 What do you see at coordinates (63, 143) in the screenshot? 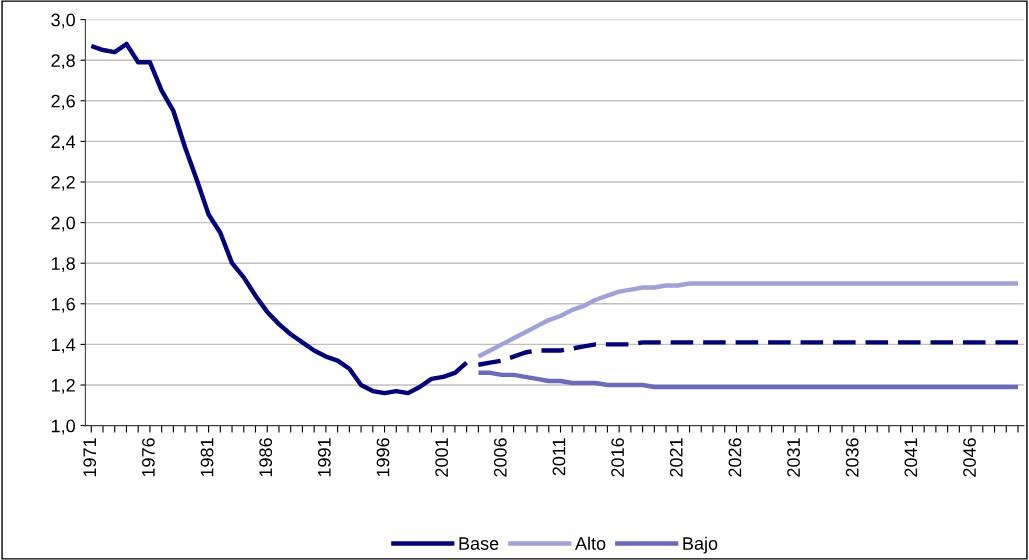
I see `y-tick-label: 2,4` at bounding box center [63, 143].